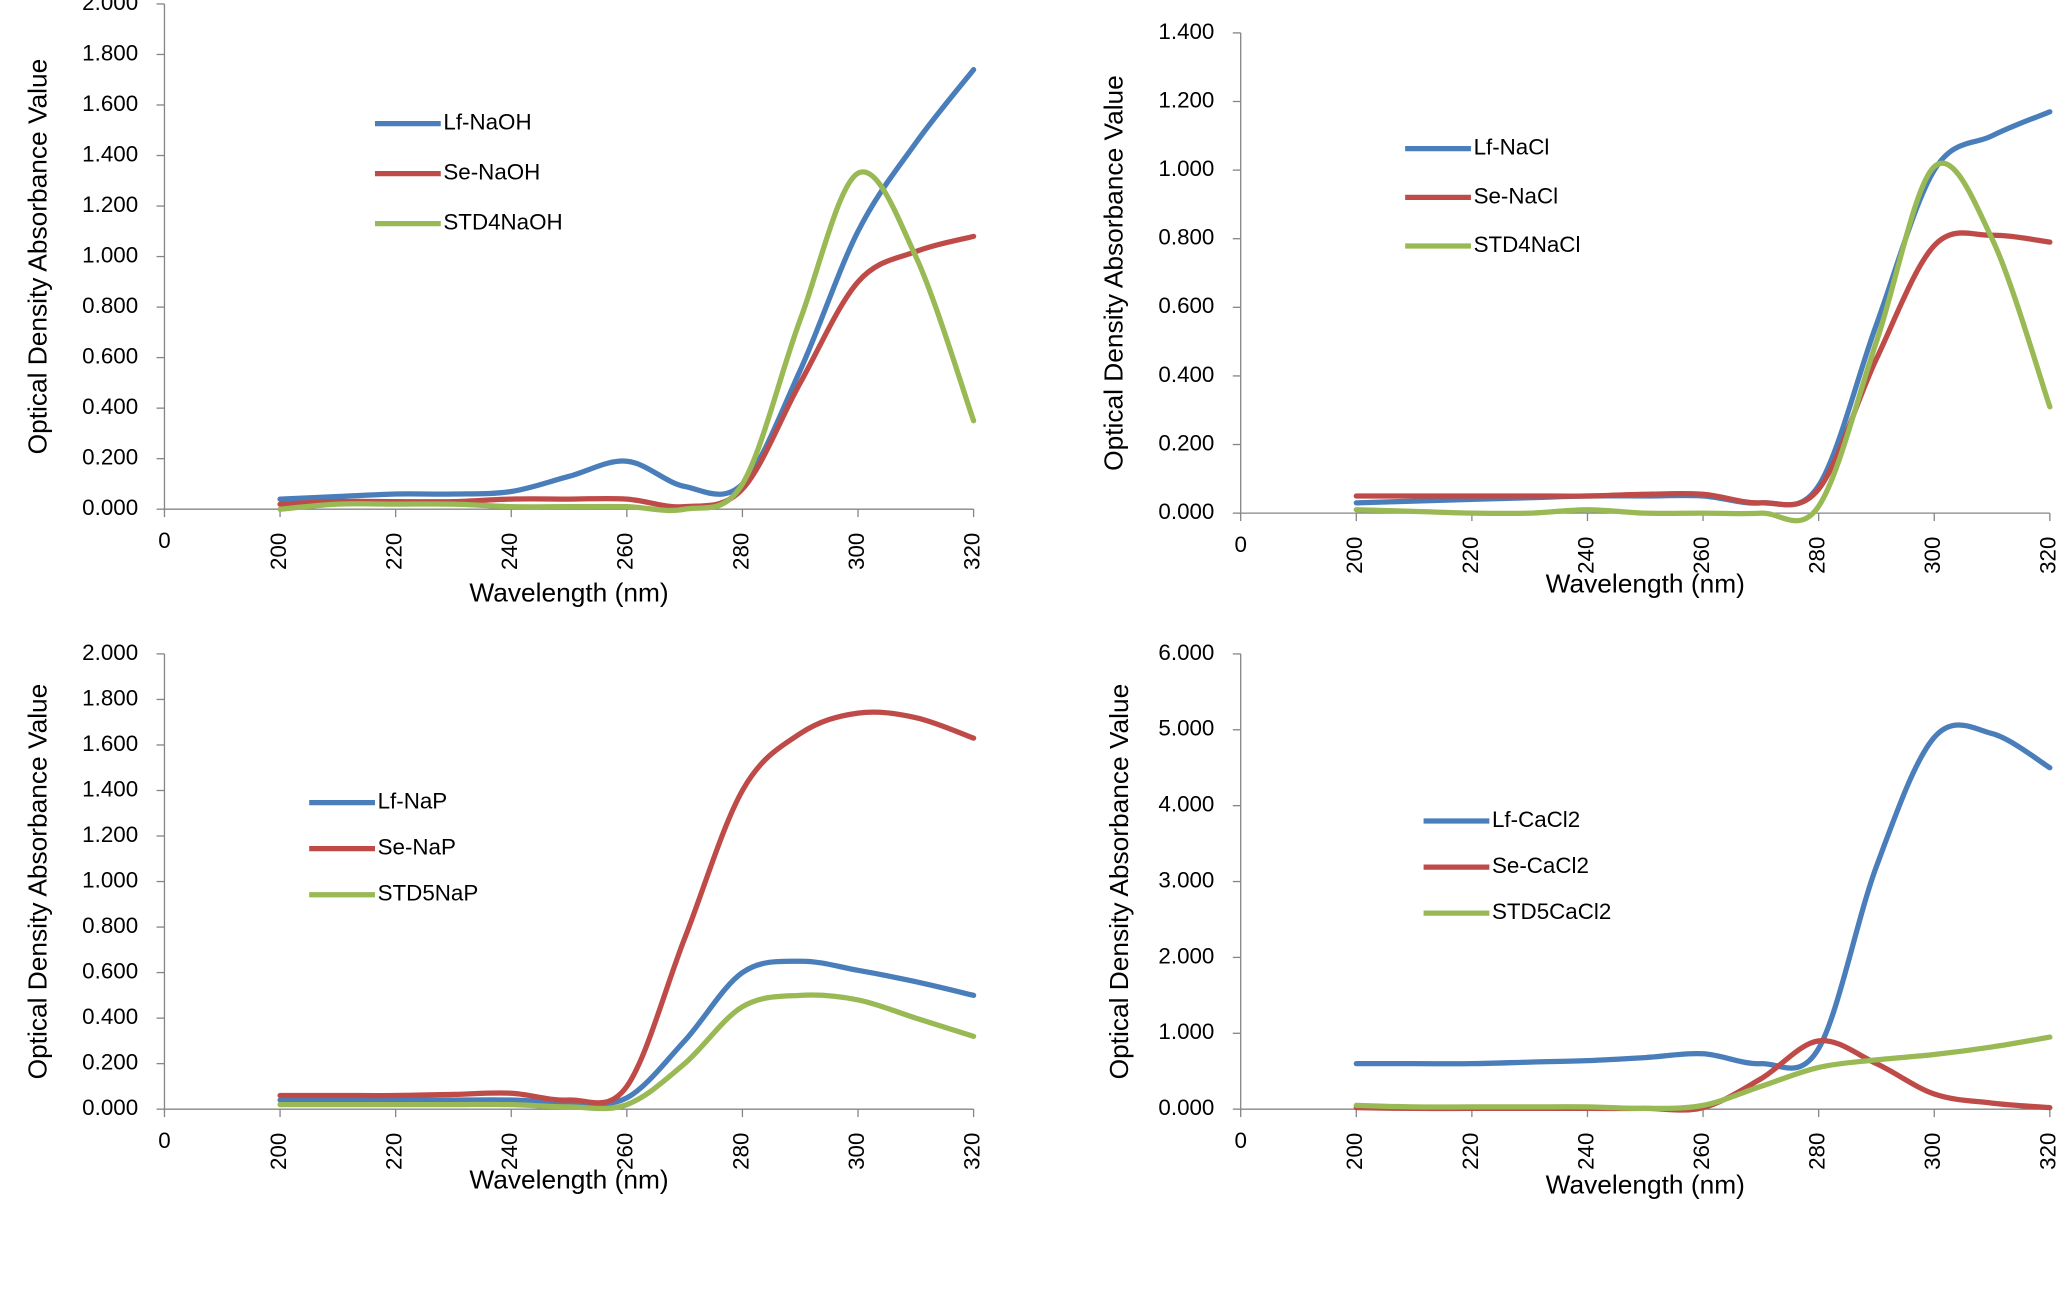 Image resolution: width=2063 pixels, height=1306 pixels. Describe the element at coordinates (1186, 728) in the screenshot. I see `y-tick-label: 5.000` at that location.